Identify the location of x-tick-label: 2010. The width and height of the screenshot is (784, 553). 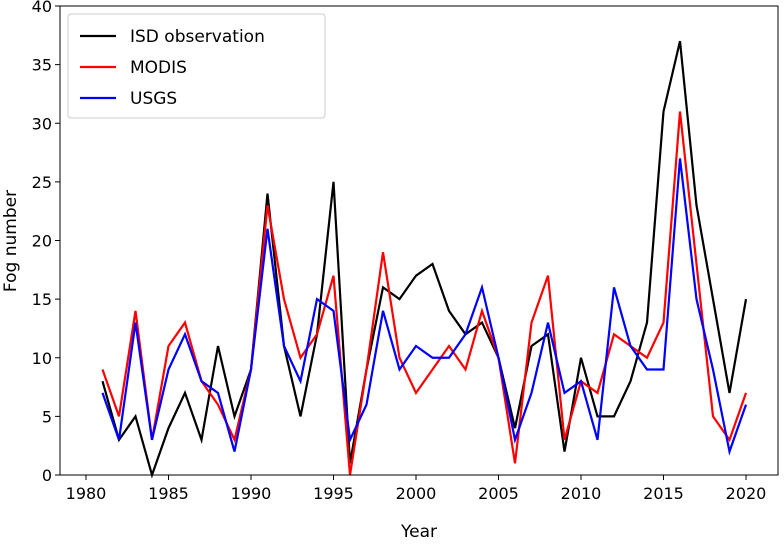
(581, 493).